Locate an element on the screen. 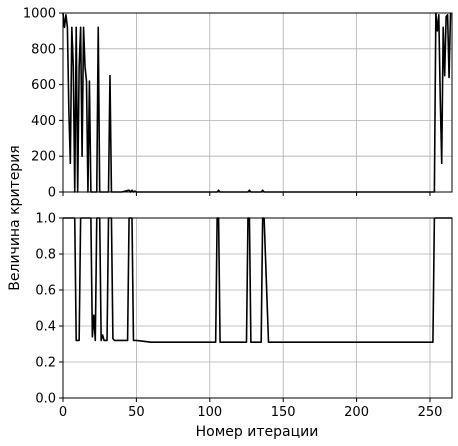 The image size is (458, 446). bottom-x-tick-label: 100 is located at coordinates (209, 412).